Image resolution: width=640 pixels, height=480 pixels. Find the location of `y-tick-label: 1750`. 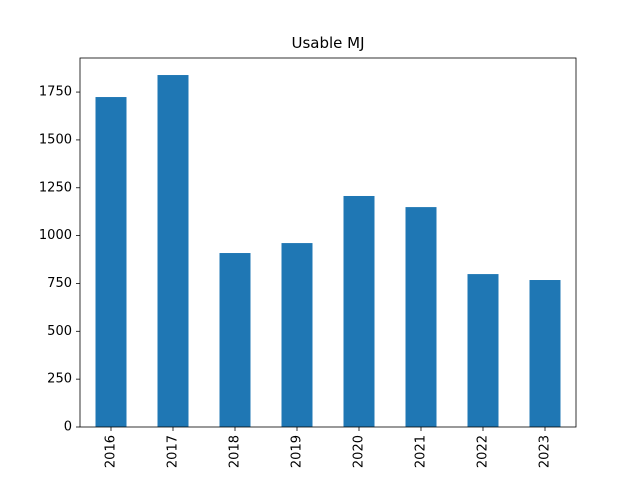

y-tick-label: 1750 is located at coordinates (55, 92).